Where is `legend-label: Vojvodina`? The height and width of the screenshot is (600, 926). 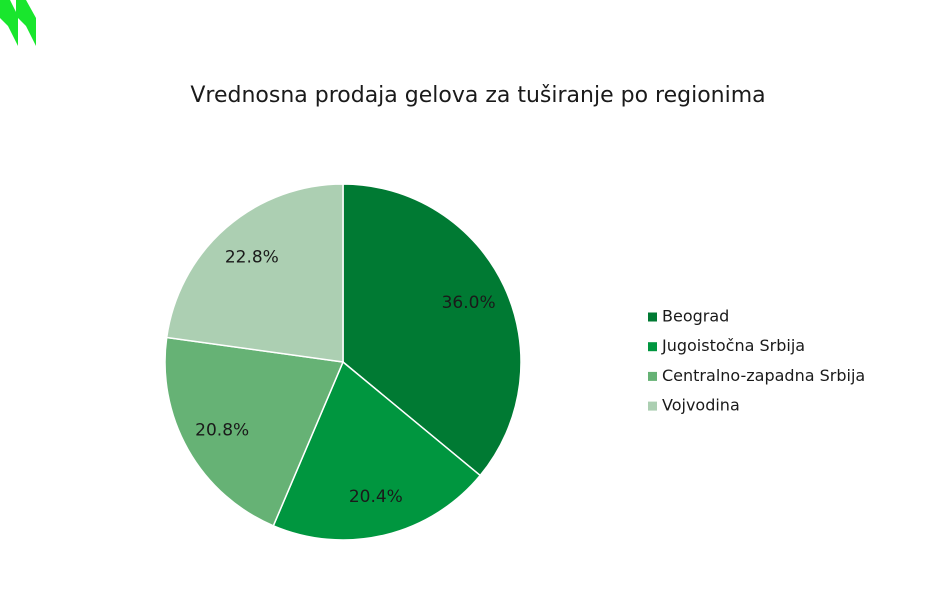 legend-label: Vojvodina is located at coordinates (701, 405).